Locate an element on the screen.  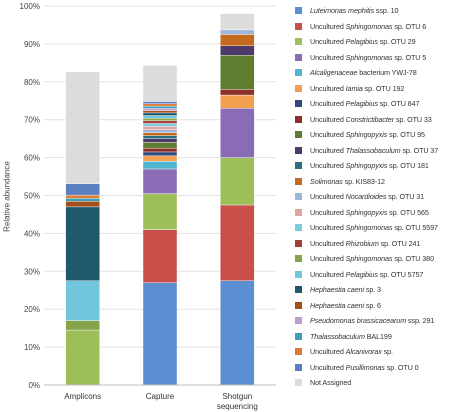
legend-item: Uncultured Pelagibius sp. OTU 29 is located at coordinates (384, 42).